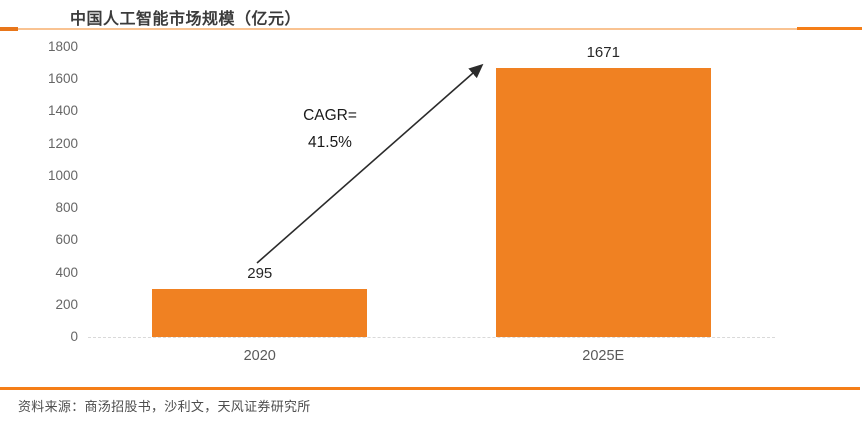 The width and height of the screenshot is (867, 421). I want to click on y-tick-label: 400, so click(66, 272).